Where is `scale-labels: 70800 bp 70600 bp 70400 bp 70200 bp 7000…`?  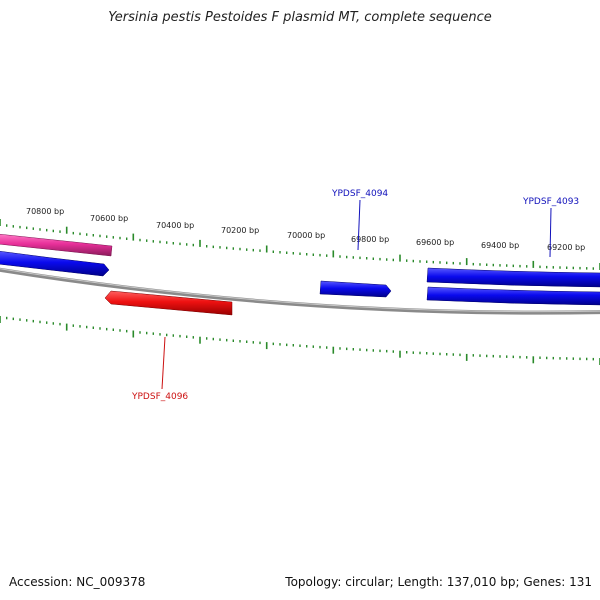 scale-labels: 70800 bp 70600 bp 70400 bp 70200 bp 7000… is located at coordinates (305, 229).